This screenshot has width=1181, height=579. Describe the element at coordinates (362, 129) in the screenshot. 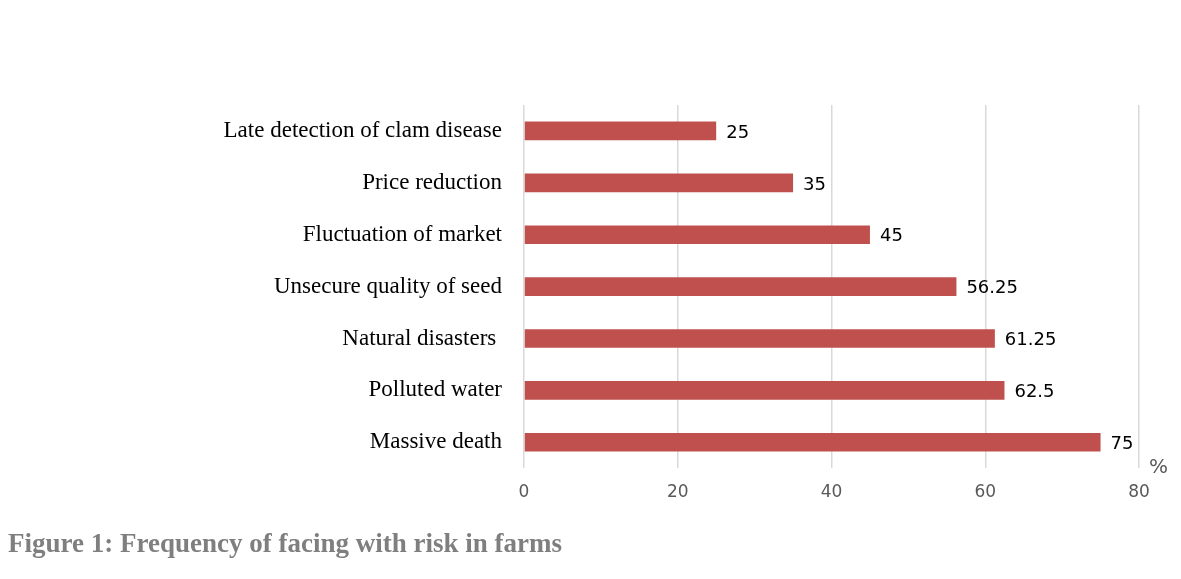

I see `y-tick-label: Late detection of clam disease` at that location.